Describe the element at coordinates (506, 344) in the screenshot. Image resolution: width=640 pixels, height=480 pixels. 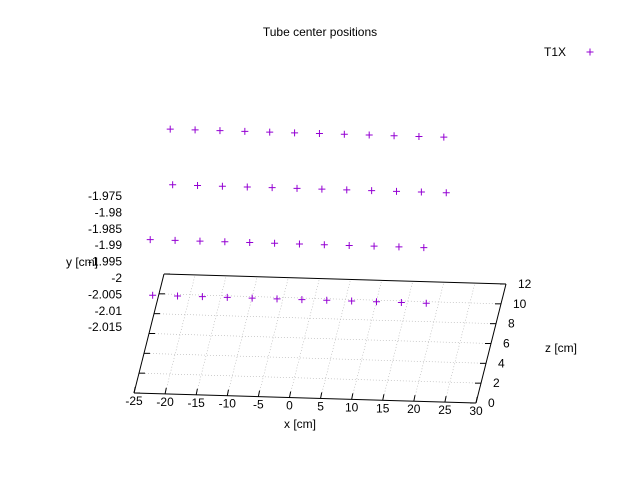
I see `z-tick-label: 6` at that location.